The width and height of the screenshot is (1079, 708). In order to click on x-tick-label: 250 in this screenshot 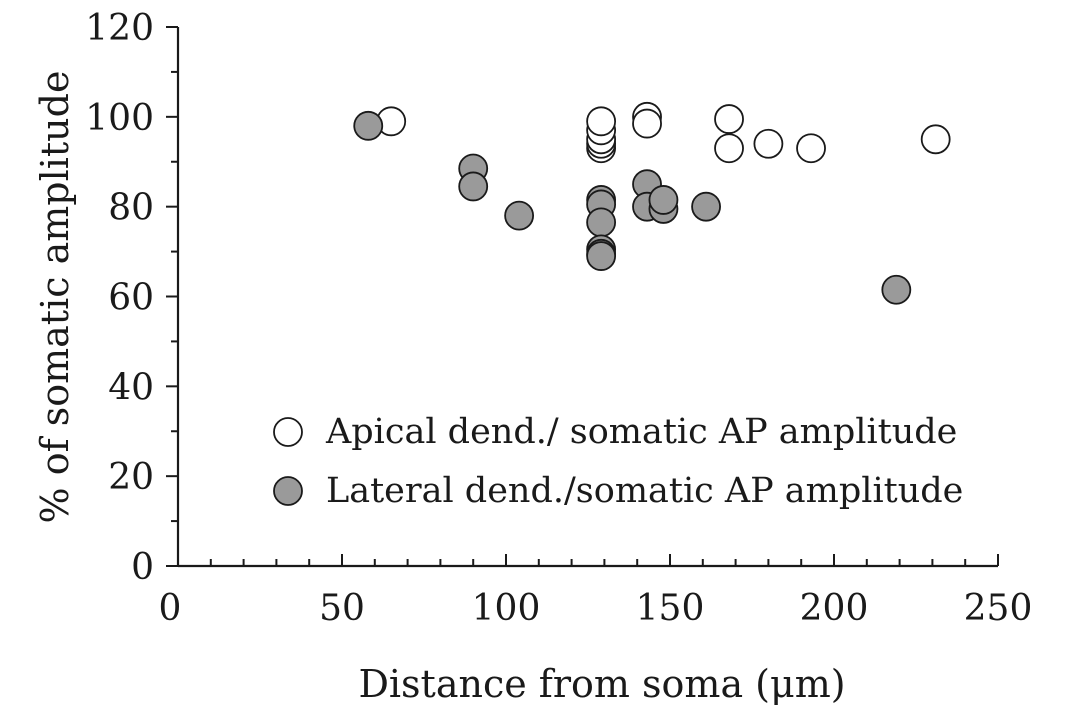, I will do `click(998, 608)`.